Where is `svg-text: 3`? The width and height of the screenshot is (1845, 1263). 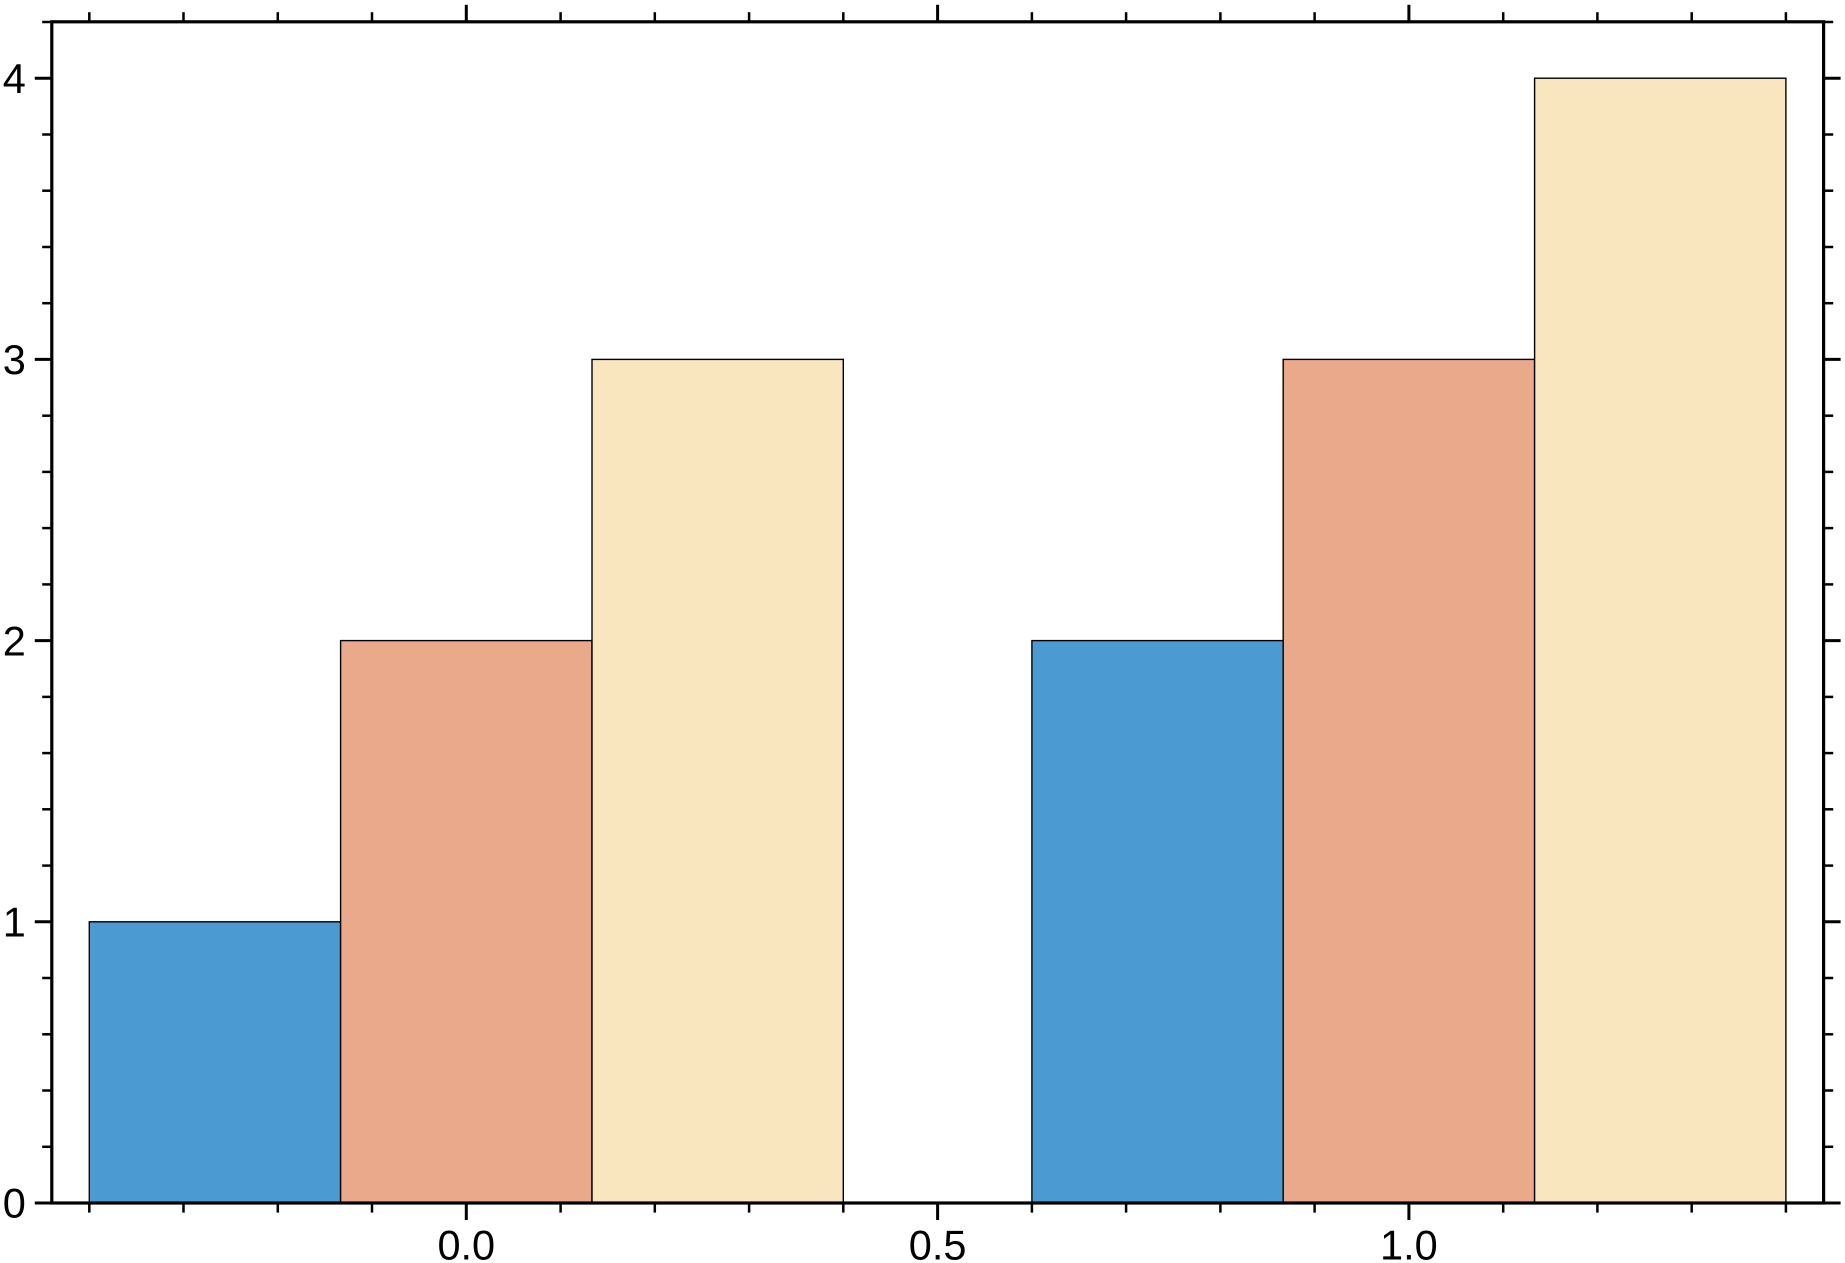
svg-text: 3 is located at coordinates (14, 359).